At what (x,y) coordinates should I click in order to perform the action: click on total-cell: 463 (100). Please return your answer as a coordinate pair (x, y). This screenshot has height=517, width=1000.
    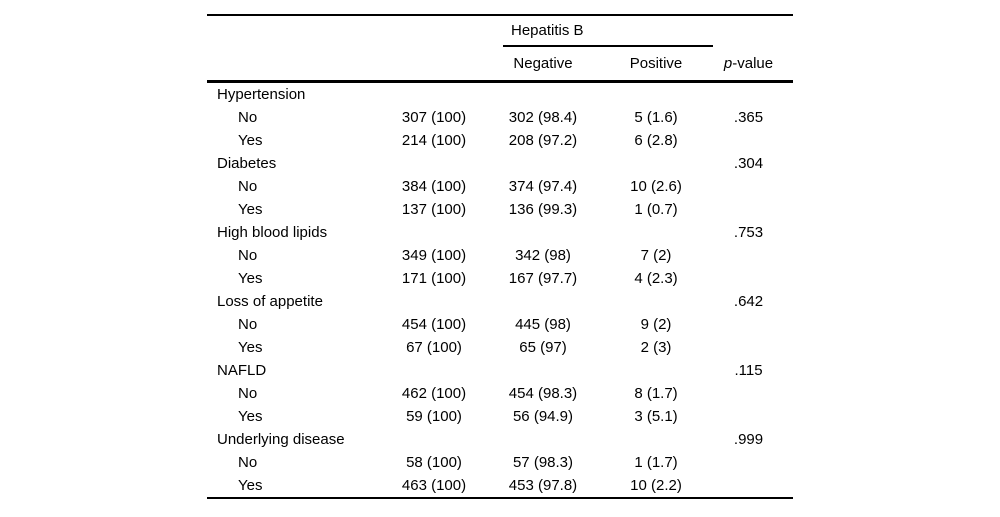
    Looking at the image, I should click on (434, 486).